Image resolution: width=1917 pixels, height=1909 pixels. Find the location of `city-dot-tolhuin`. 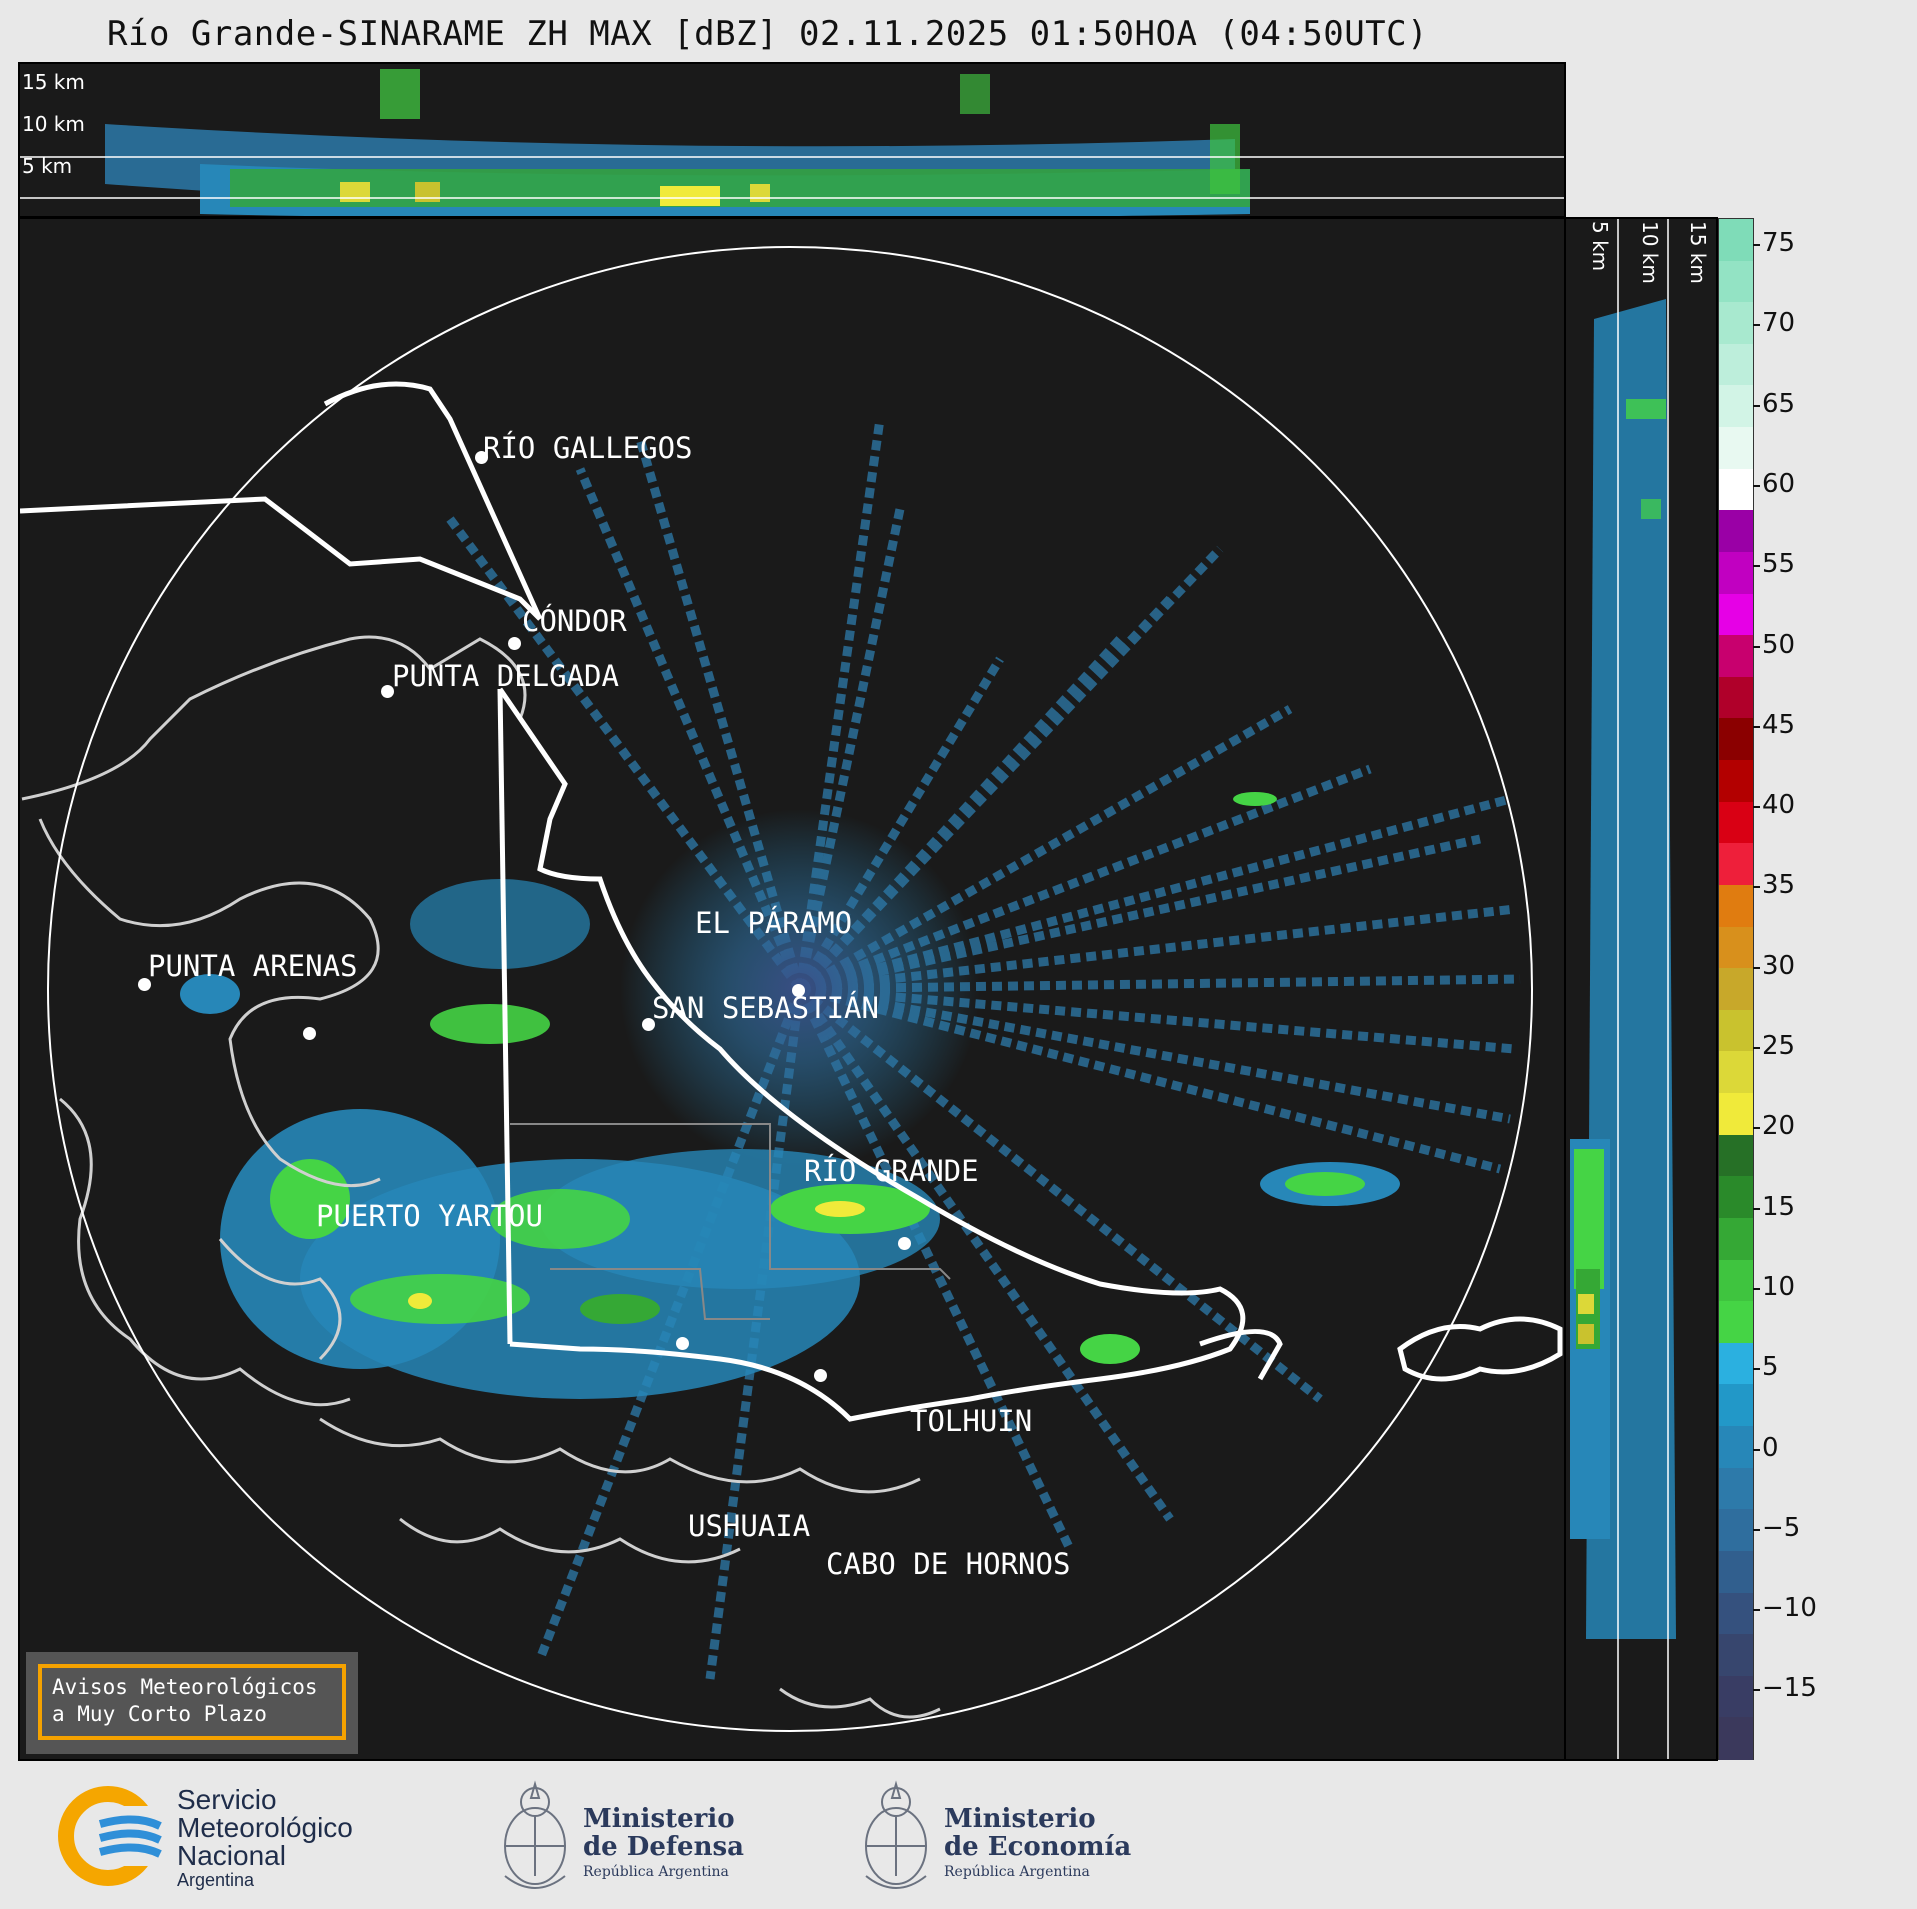

city-dot-tolhuin is located at coordinates (904, 1243).